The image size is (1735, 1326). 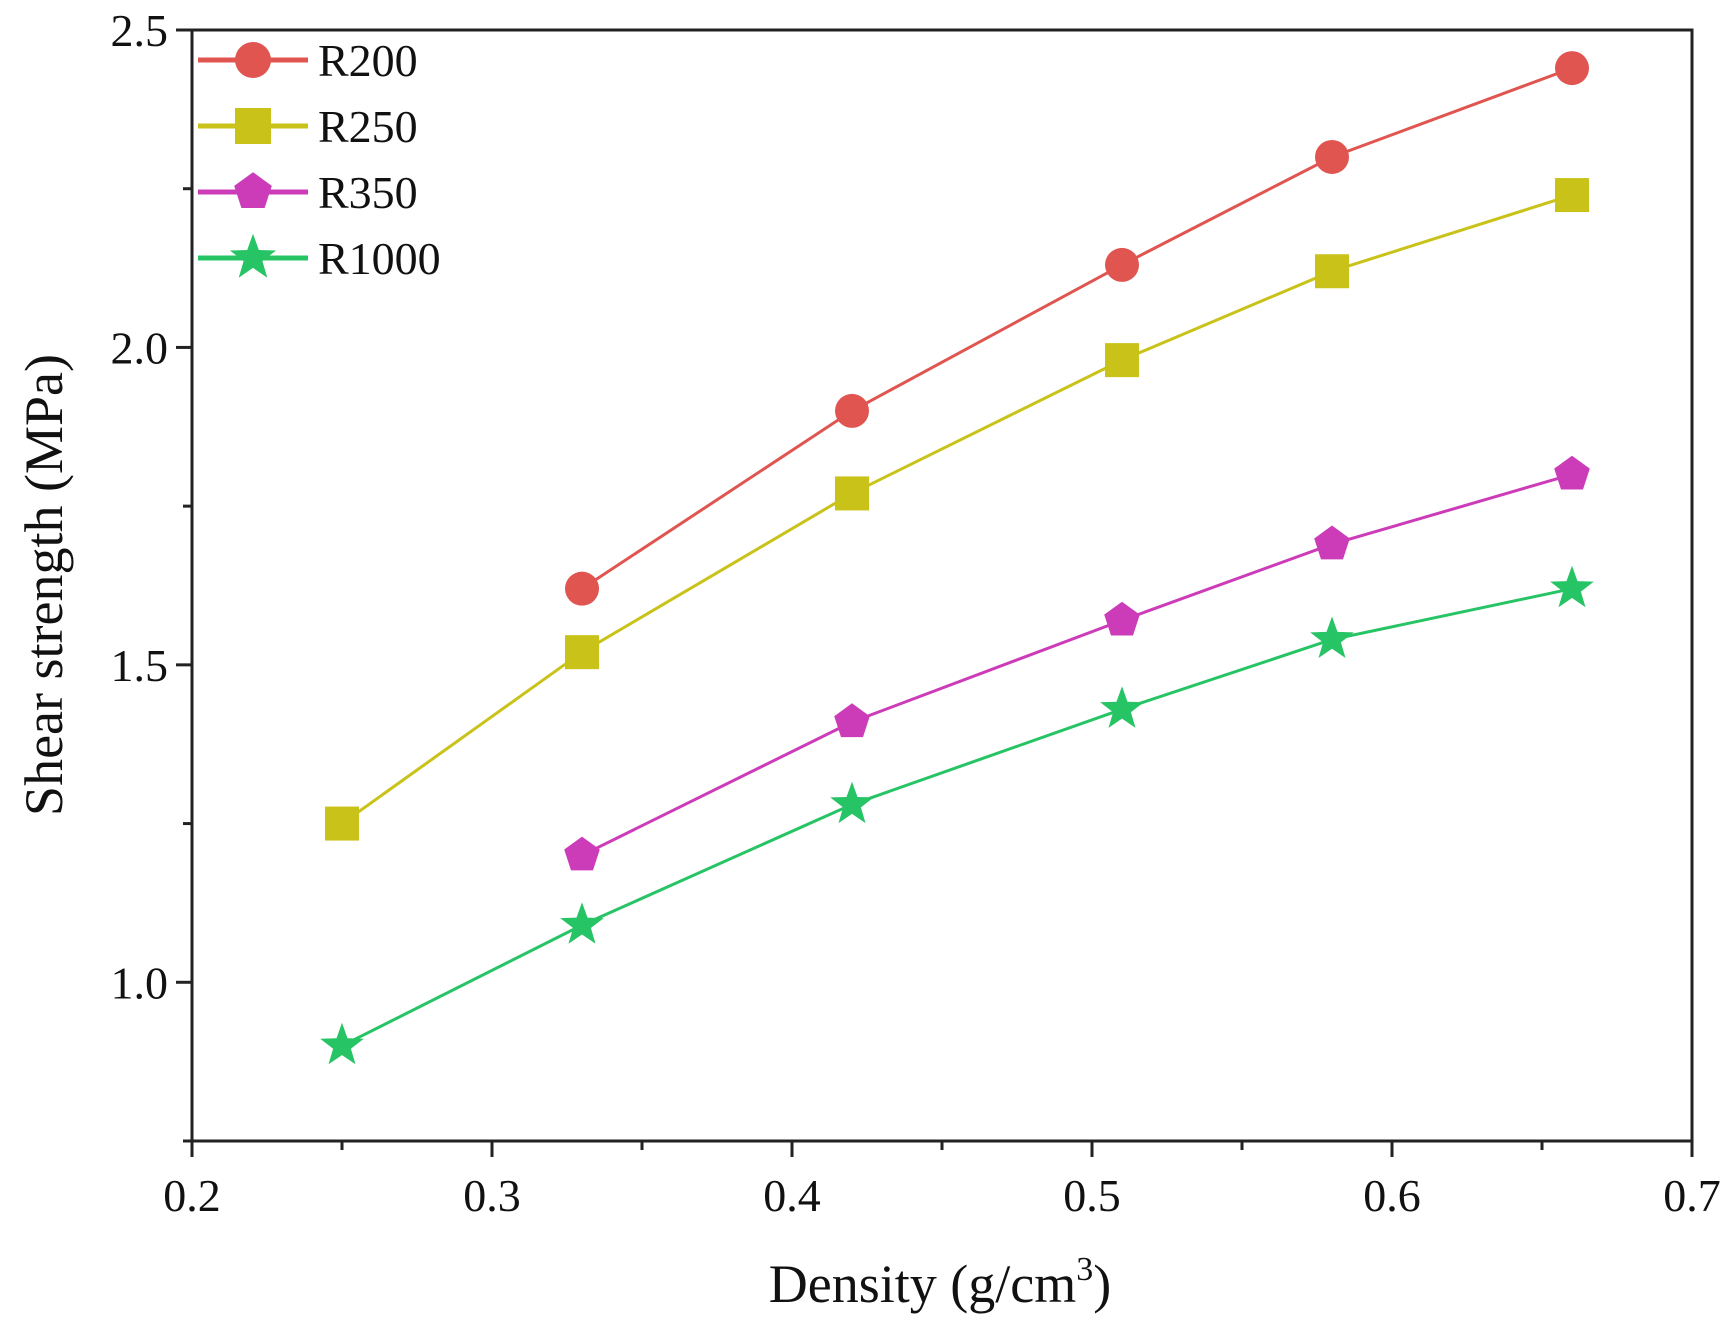 I want to click on x-tick-label: 0.6, so click(x=1392, y=1195).